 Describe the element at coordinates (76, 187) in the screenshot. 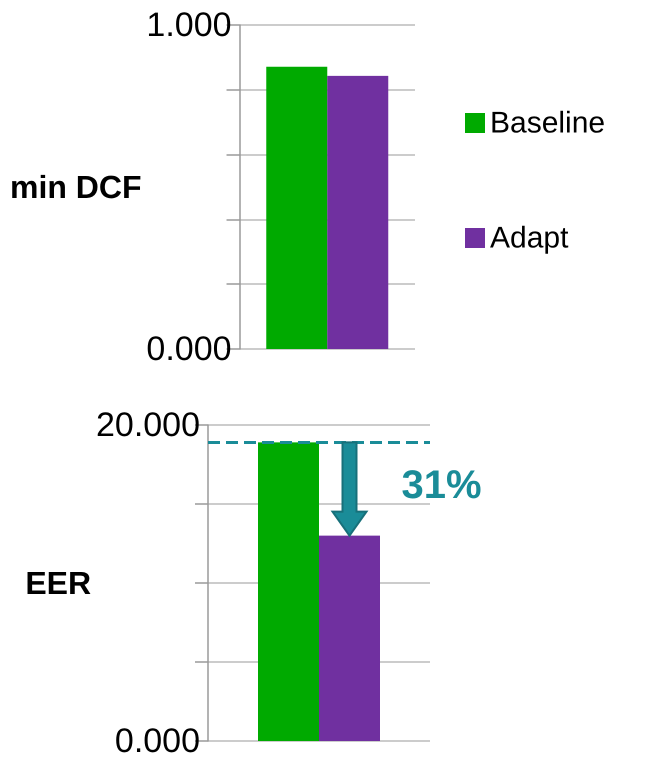

I see `y-axis-title: min DCF` at that location.